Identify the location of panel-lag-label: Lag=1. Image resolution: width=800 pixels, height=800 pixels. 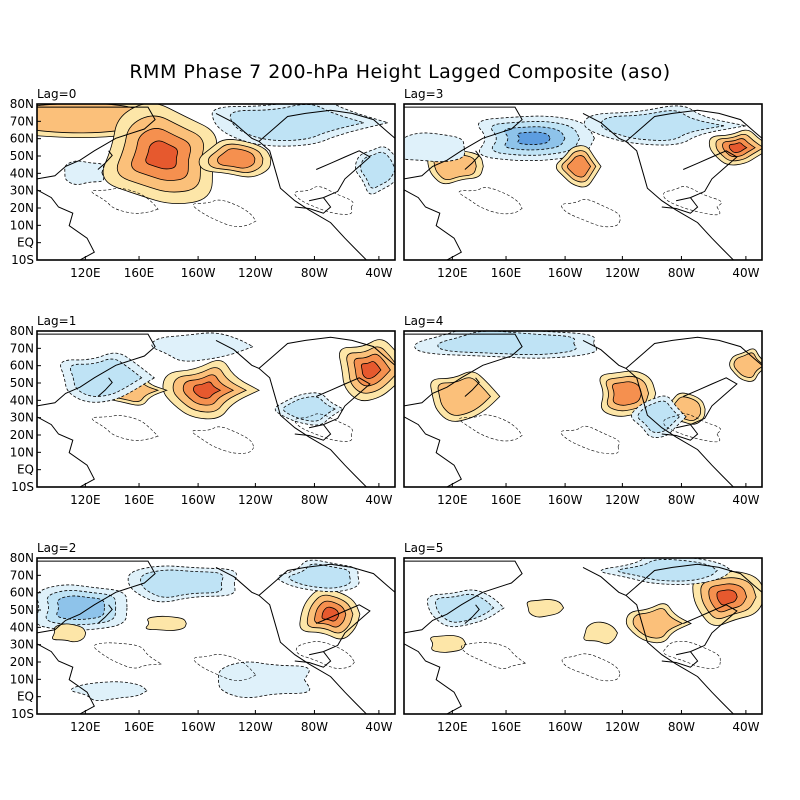
(56, 321).